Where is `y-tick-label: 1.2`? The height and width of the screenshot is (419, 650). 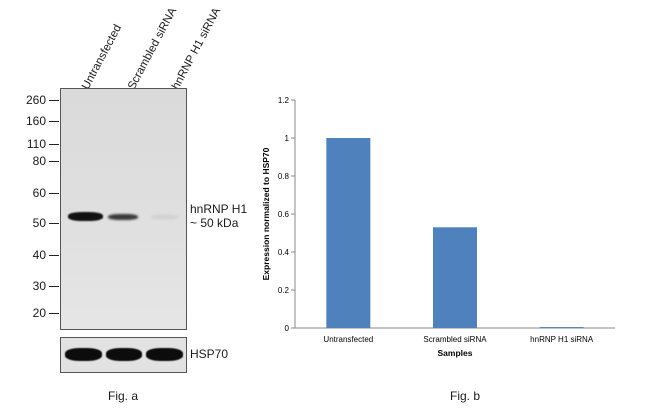
y-tick-label: 1.2 is located at coordinates (284, 100).